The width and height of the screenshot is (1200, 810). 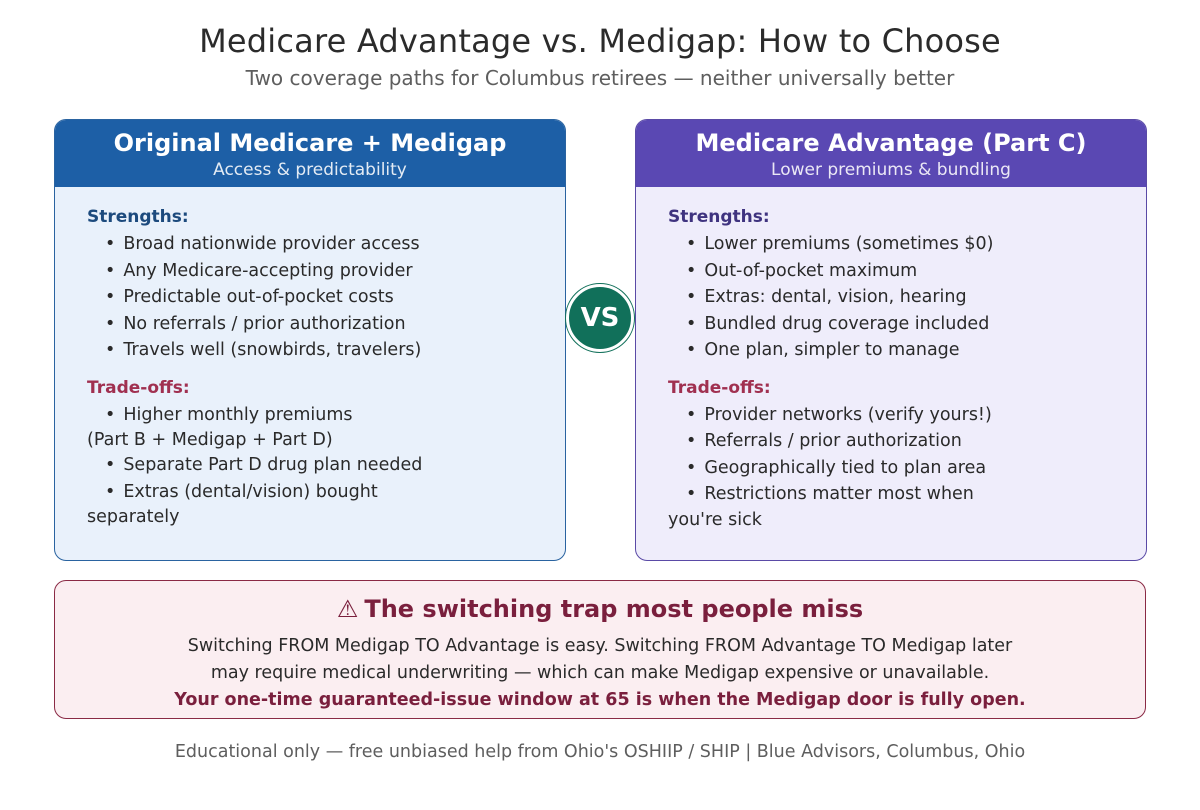 I want to click on list-item-text: Provider networks (verify yours!), so click(x=848, y=414).